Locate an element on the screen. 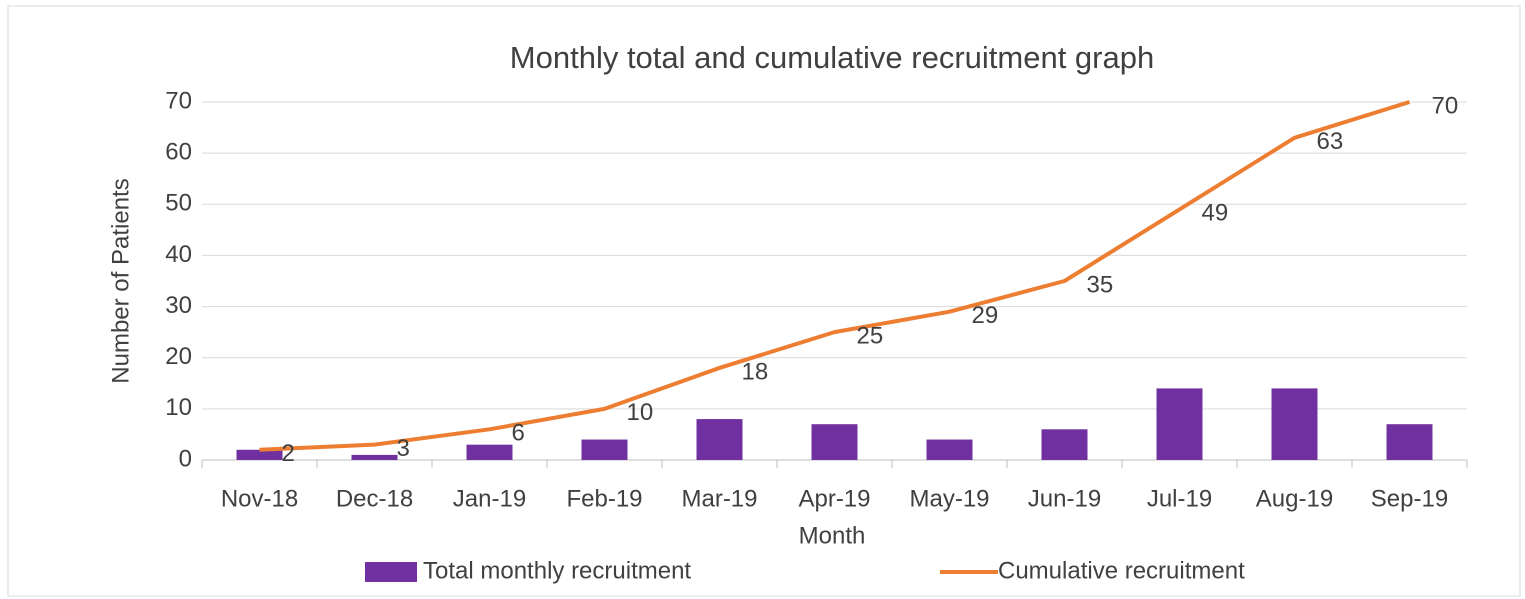  data-label: 70 is located at coordinates (1445, 105).